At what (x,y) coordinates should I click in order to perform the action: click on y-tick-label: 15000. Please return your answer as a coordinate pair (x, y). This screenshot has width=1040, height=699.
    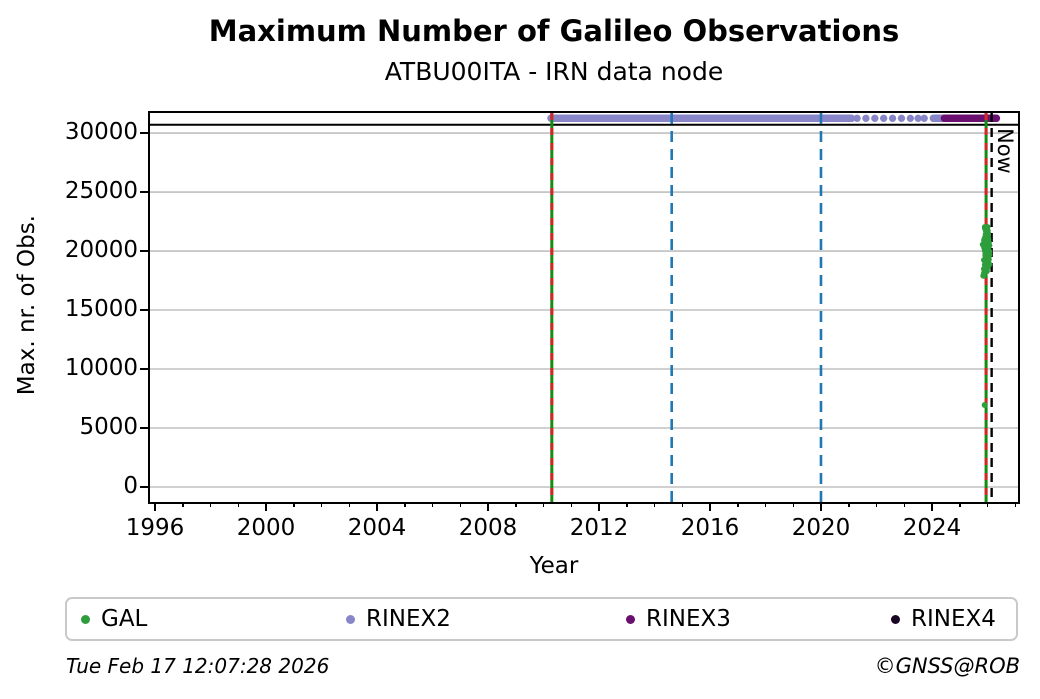
    Looking at the image, I should click on (101, 309).